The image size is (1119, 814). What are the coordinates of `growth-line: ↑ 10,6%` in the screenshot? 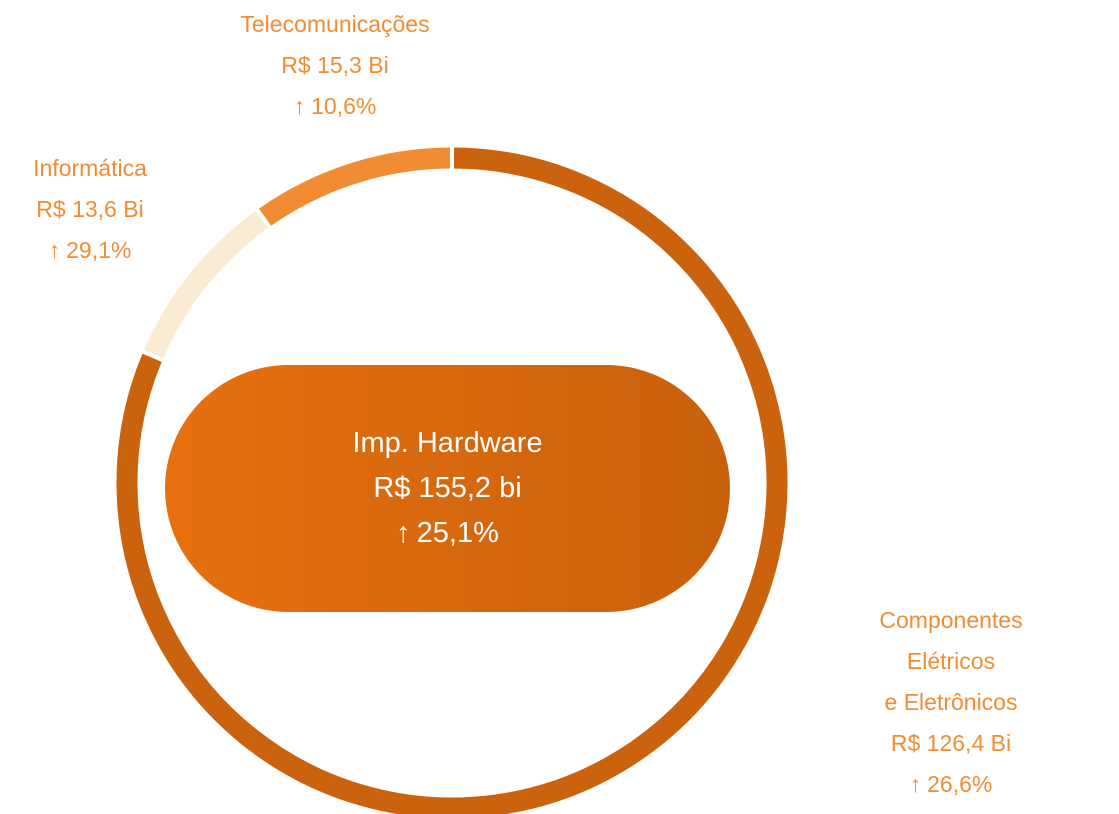 It's located at (334, 106).